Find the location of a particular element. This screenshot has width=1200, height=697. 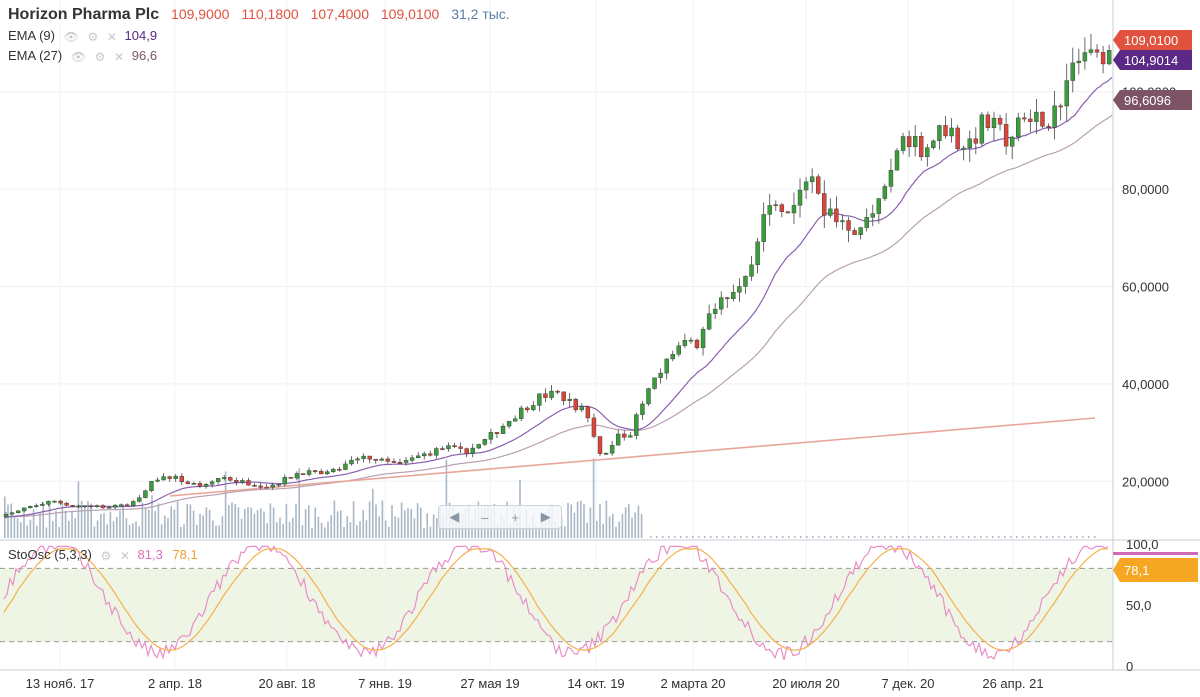

ema9-label: EMA (9) is located at coordinates (31, 35).